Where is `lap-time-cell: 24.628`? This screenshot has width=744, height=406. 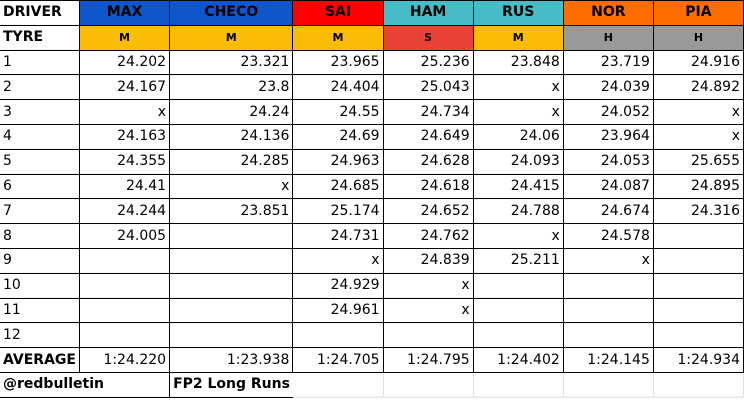
lap-time-cell: 24.628 is located at coordinates (428, 161).